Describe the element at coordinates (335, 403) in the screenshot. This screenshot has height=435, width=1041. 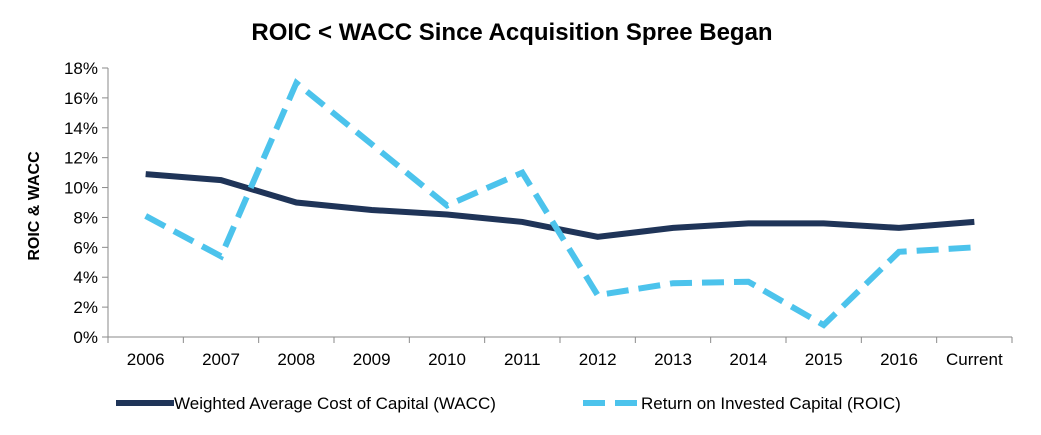
I see `legend-wacc-label: Weighted Average Cost of Capital (WACC)` at that location.